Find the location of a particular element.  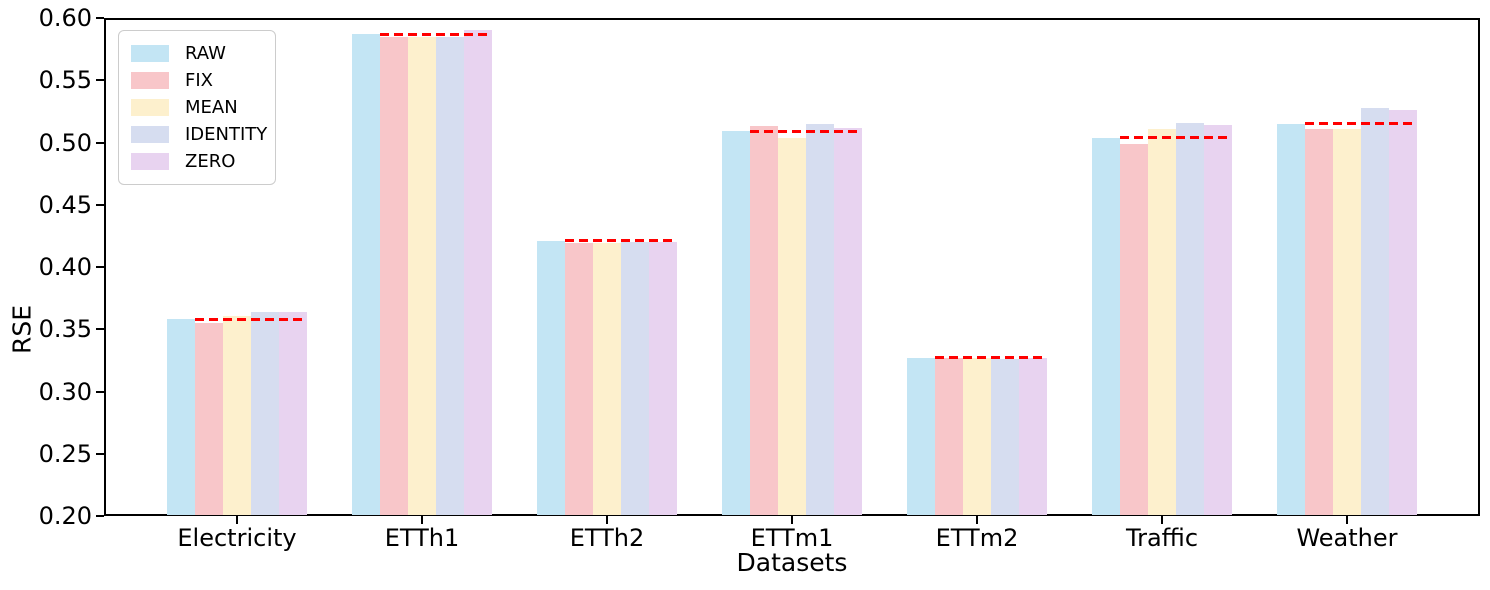

bar-fix-ettm1 is located at coordinates (764, 320).